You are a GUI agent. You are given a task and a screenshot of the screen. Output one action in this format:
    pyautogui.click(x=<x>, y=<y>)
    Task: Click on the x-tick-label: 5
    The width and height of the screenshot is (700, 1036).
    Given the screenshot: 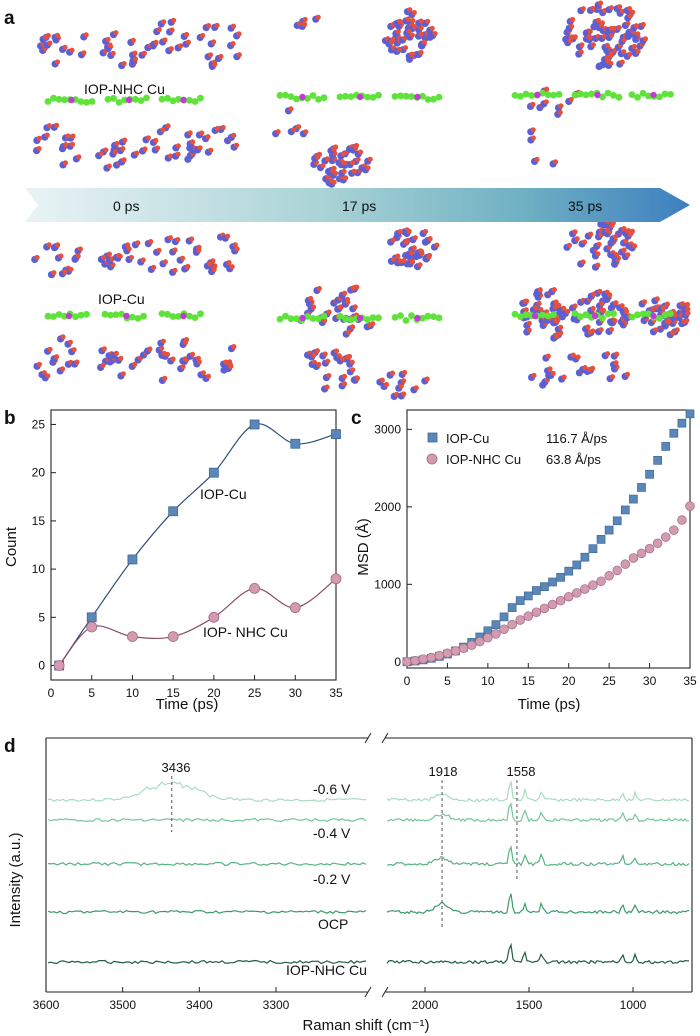 What is the action you would take?
    pyautogui.click(x=447, y=681)
    